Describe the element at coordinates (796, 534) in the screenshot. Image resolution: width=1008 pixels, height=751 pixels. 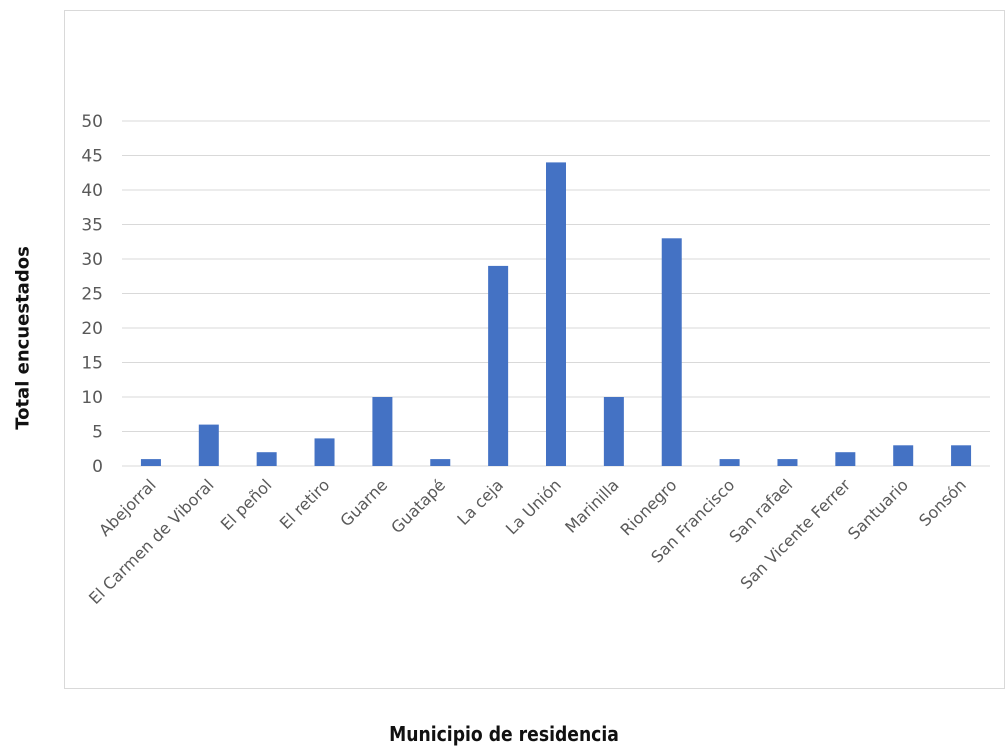
I see `x-tick-label: San Vicente Ferrer` at that location.